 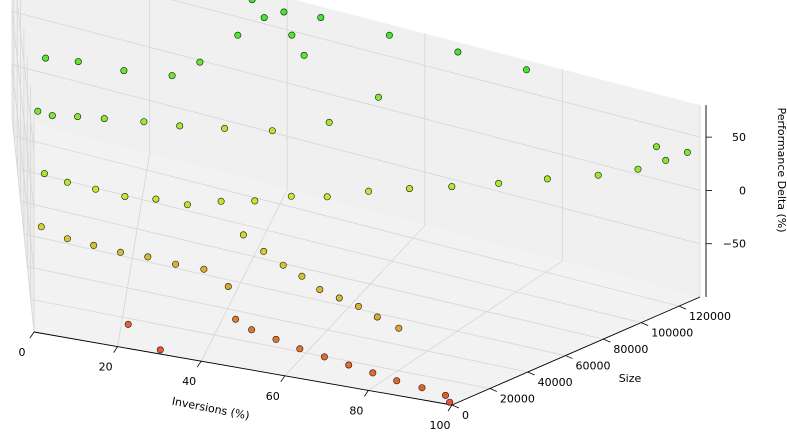 What do you see at coordinates (106, 367) in the screenshot?
I see `x-tick-label: 20` at bounding box center [106, 367].